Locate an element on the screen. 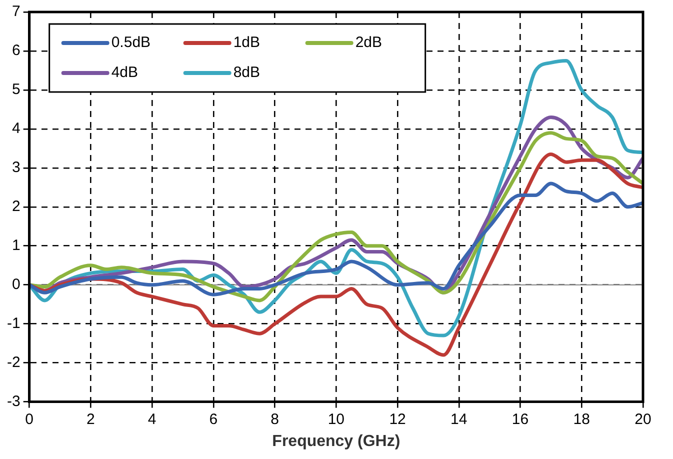 The width and height of the screenshot is (673, 459). x-axis-title: Frequency (GHz) is located at coordinates (336, 441).